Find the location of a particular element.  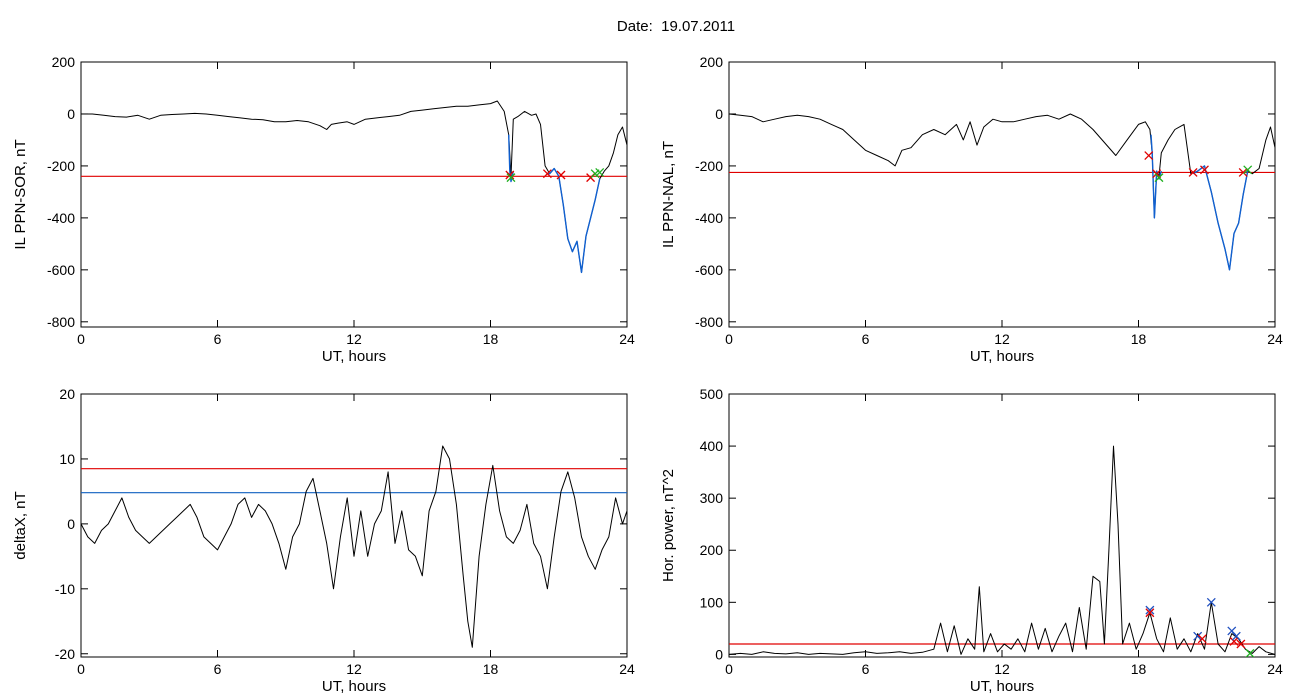

sor-ytick-label: 0 is located at coordinates (71, 114).